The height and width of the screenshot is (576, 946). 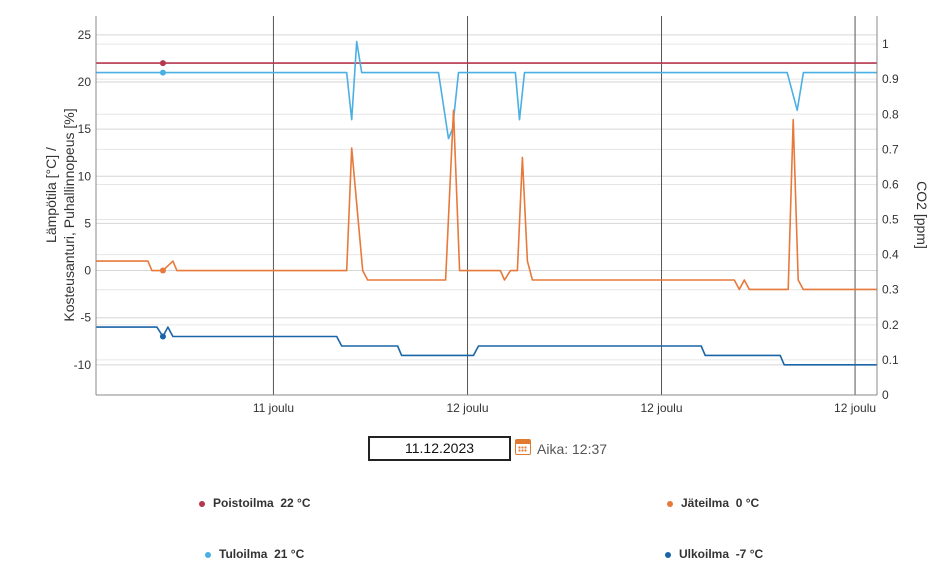 I want to click on series-marker-poistoilma, so click(x=162, y=63).